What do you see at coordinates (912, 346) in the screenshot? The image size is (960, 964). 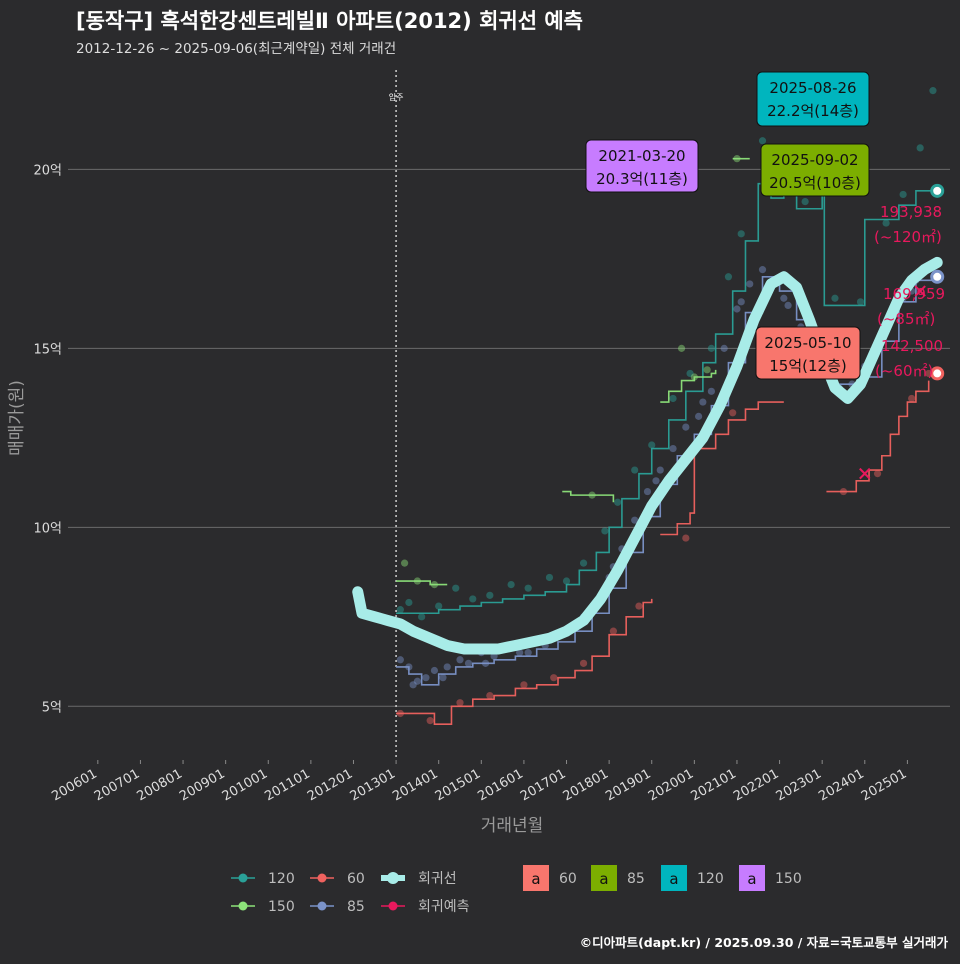 I see `prediction-value: 142,500` at bounding box center [912, 346].